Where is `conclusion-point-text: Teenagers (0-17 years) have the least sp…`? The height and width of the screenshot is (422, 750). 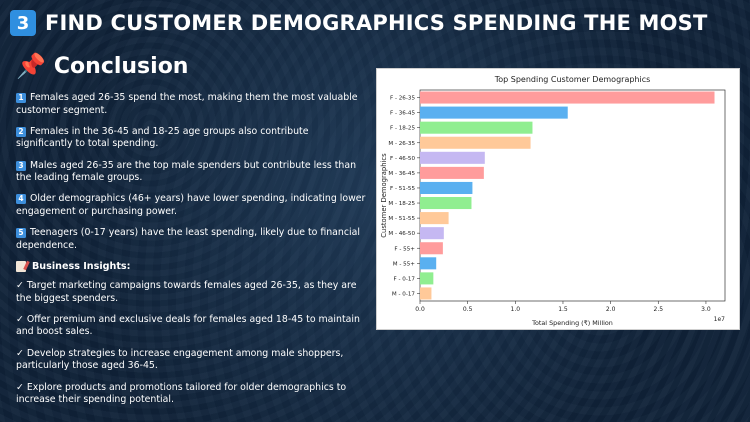 conclusion-point-text: Teenagers (0-17 years) have the least sp… is located at coordinates (188, 239).